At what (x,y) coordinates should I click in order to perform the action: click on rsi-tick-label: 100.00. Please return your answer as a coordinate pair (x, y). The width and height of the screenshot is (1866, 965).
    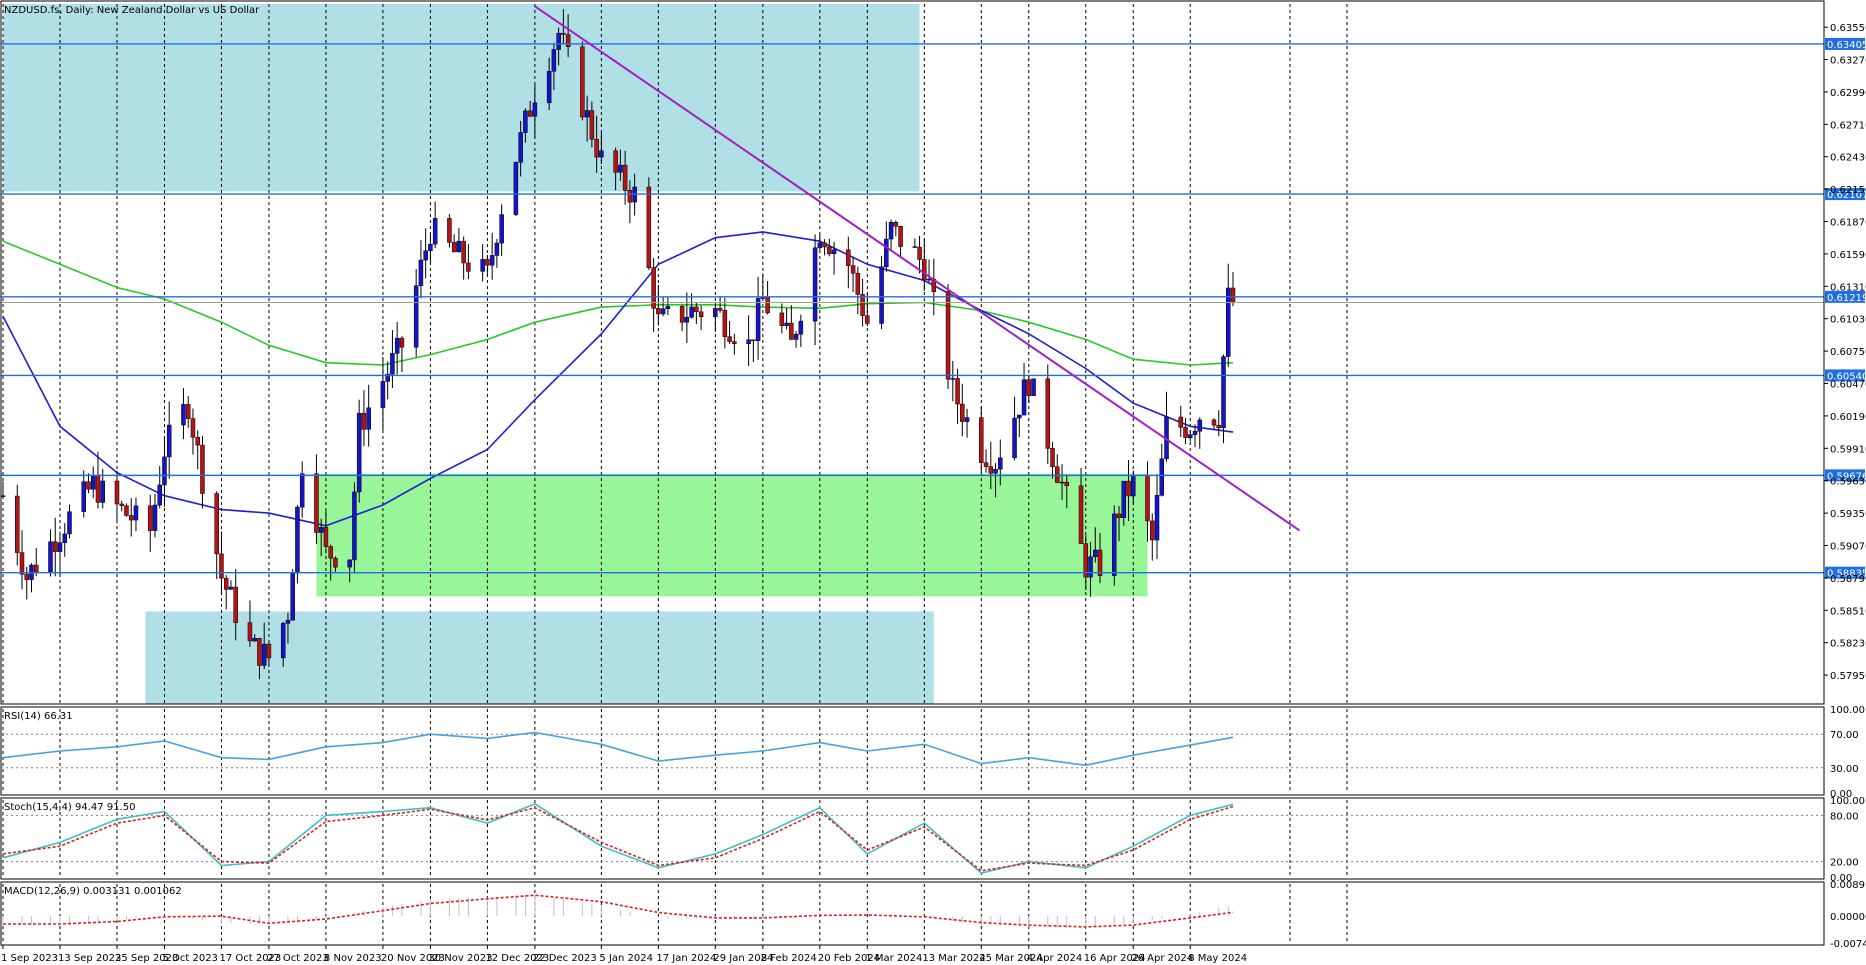
    Looking at the image, I should click on (1847, 710).